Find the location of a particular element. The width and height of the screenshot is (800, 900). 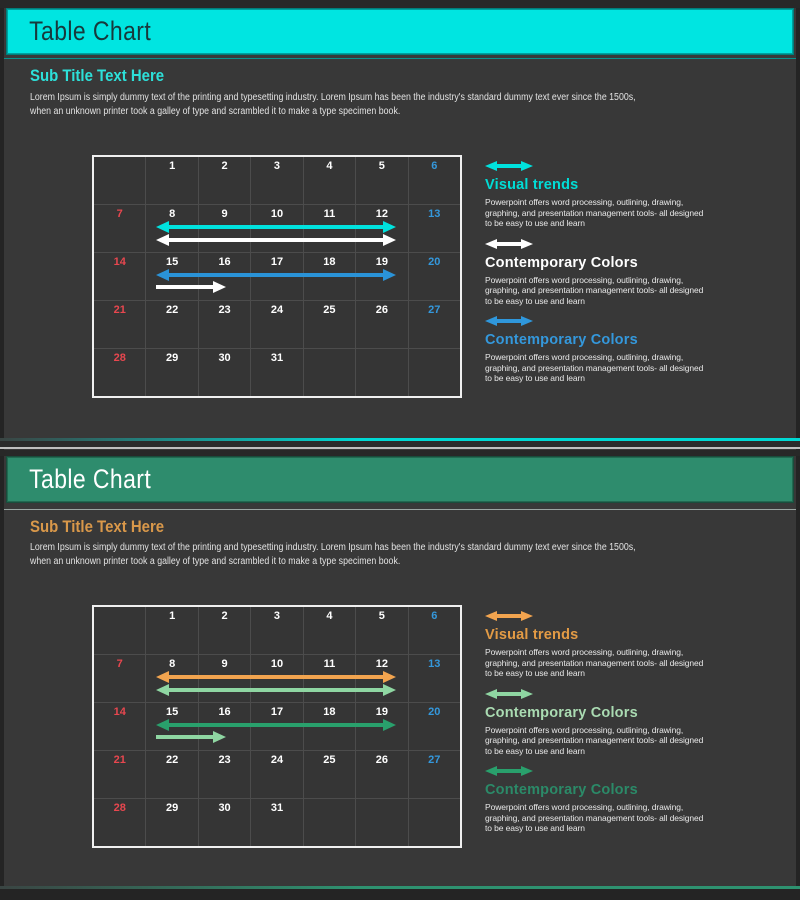

calendar-date: 16 is located at coordinates (224, 262).